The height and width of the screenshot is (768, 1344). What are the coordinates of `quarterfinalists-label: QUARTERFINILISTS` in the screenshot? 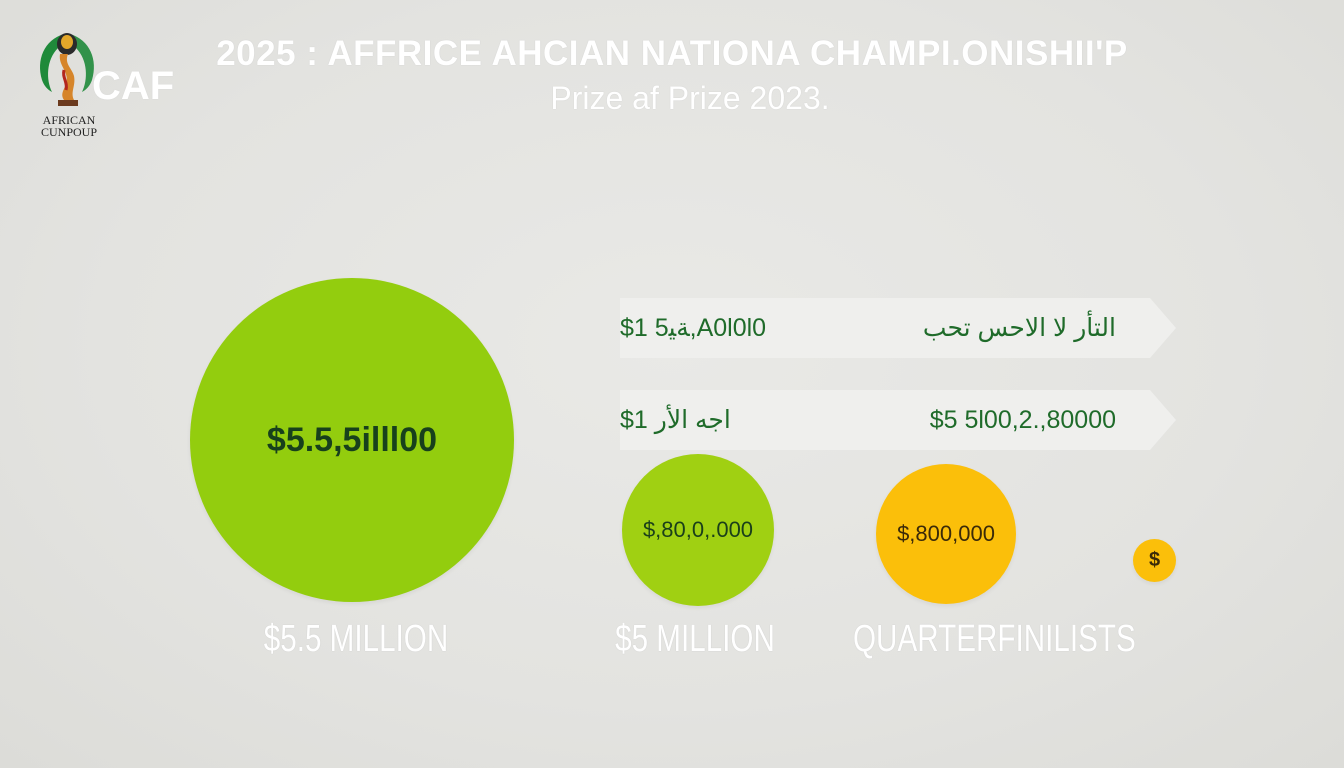 It's located at (994, 639).